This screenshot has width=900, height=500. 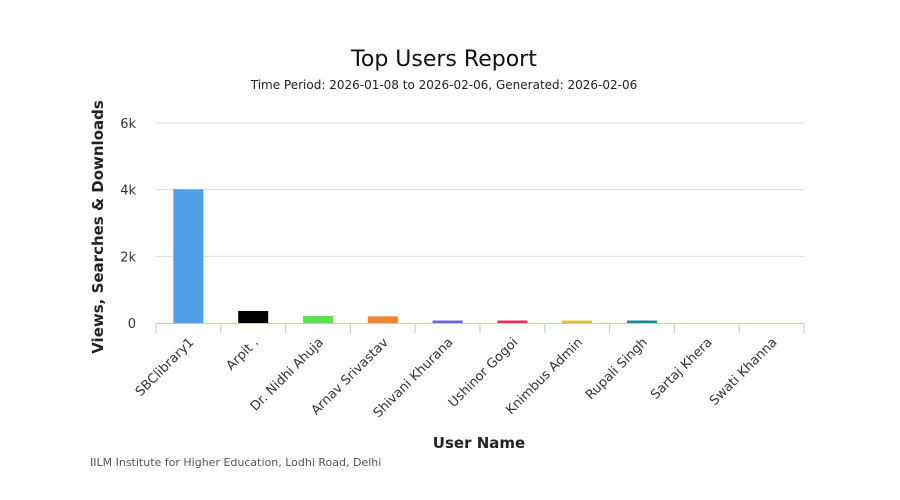 I want to click on x-tick-label: SBClibrary1, so click(x=165, y=367).